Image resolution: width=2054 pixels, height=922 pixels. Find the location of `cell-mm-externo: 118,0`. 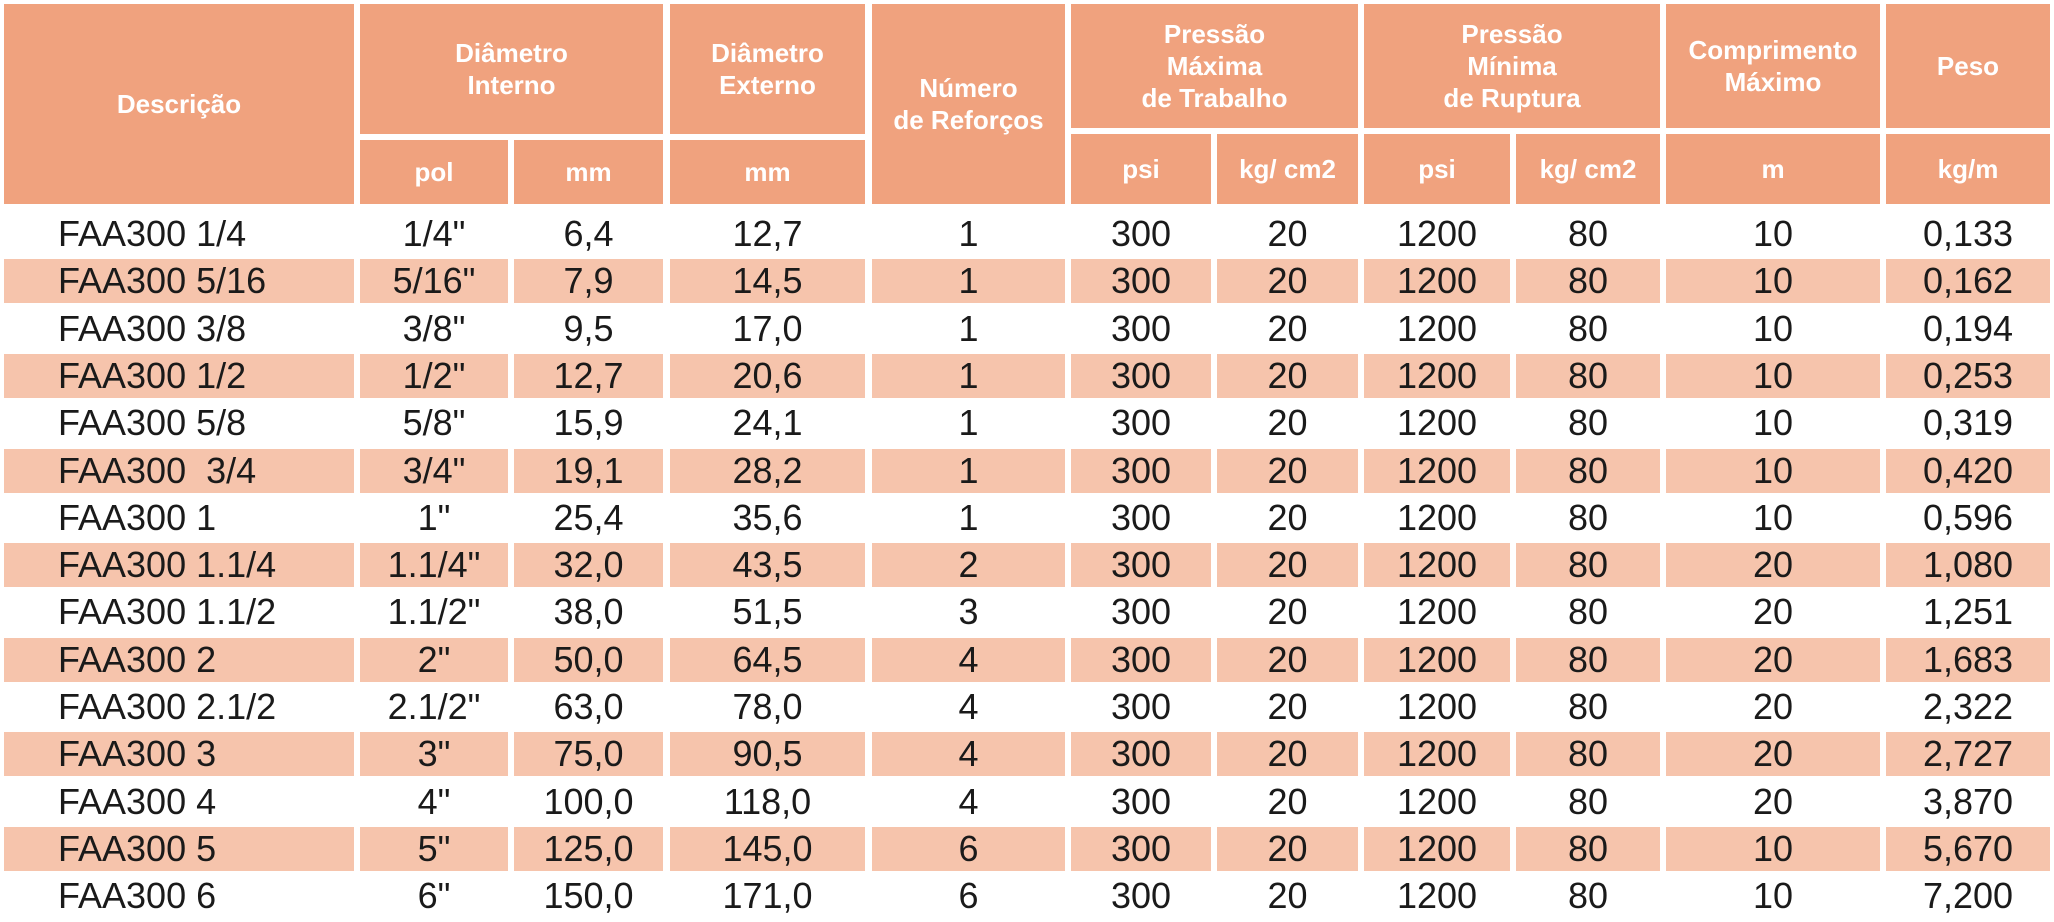

cell-mm-externo: 118,0 is located at coordinates (767, 801).